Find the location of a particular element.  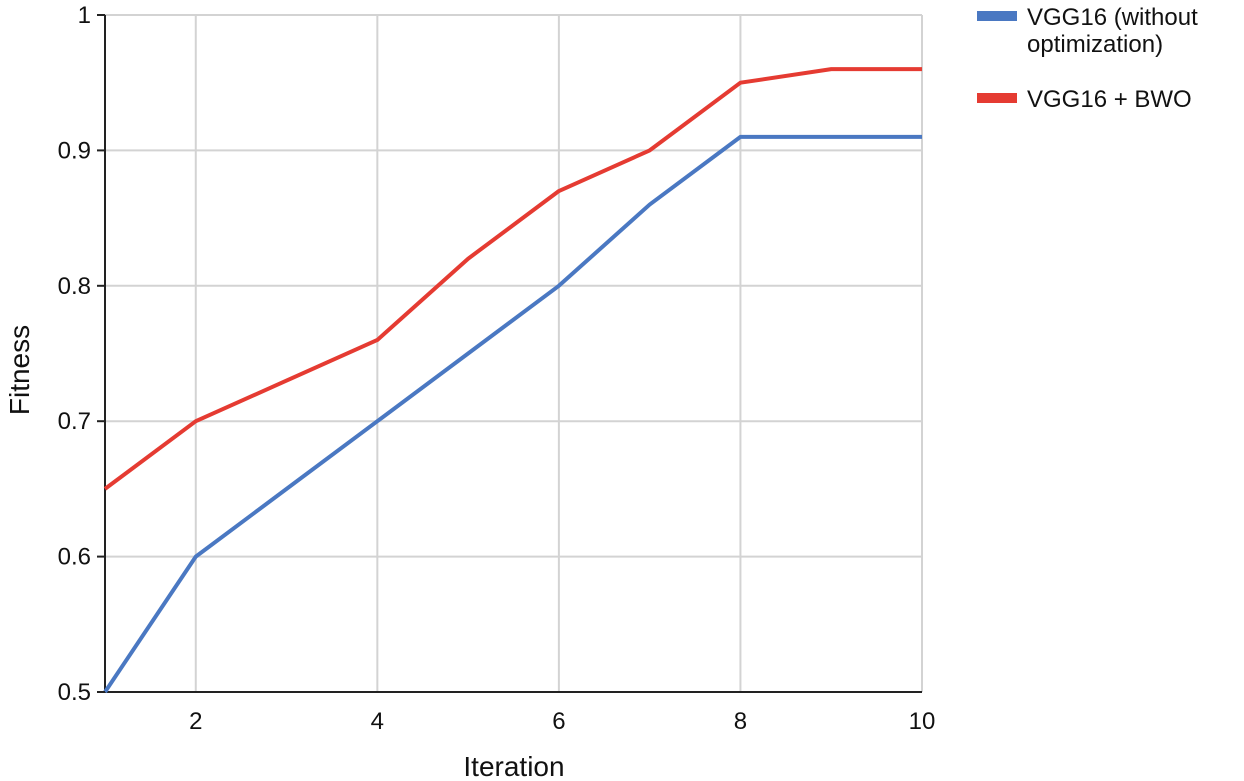

y-tick-label: 0.9 is located at coordinates (74, 150).